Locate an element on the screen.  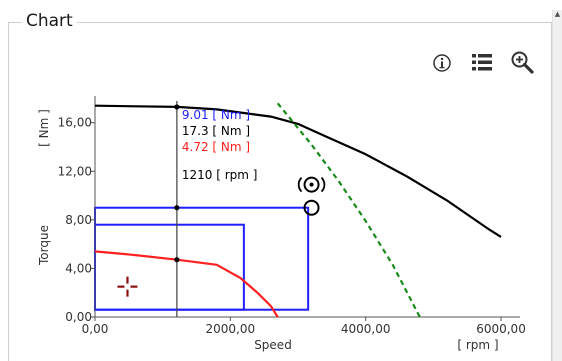
cursor-readout-0: 9.01 [ Nm ] is located at coordinates (216, 115).